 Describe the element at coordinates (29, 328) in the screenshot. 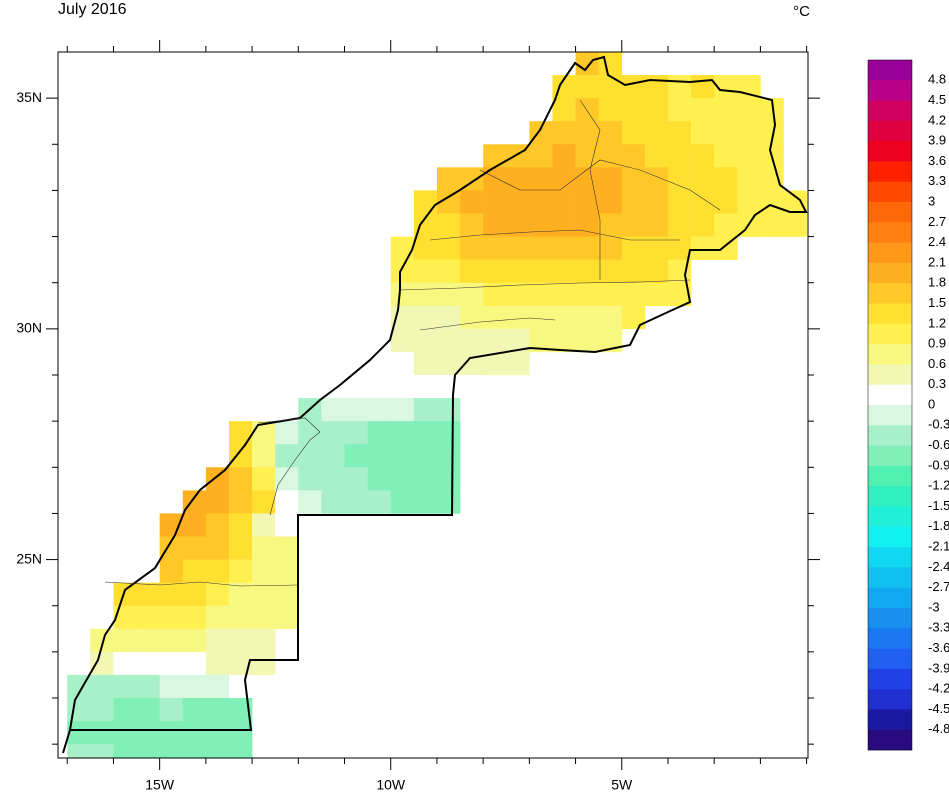

I see `y-tick-label: 30N` at that location.